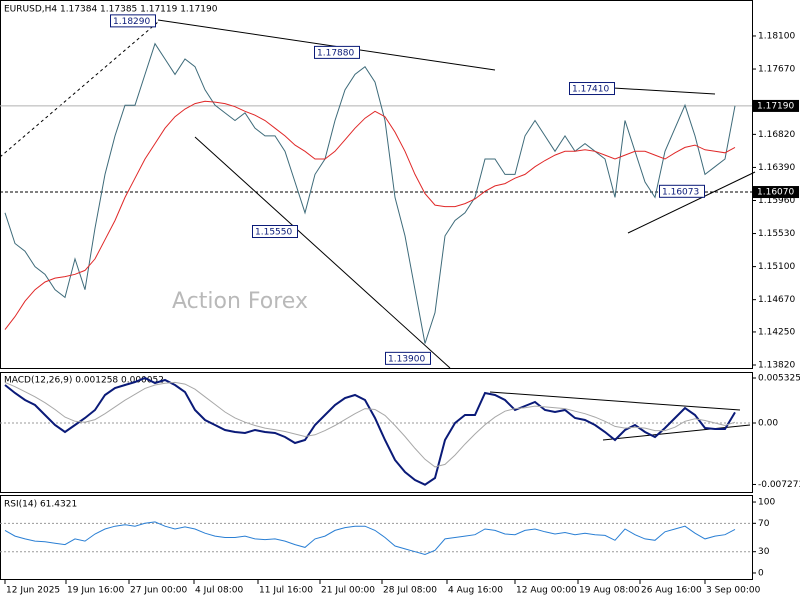  What do you see at coordinates (219, 591) in the screenshot?
I see `x-tick-label: 4 Jul 08:00` at bounding box center [219, 591].